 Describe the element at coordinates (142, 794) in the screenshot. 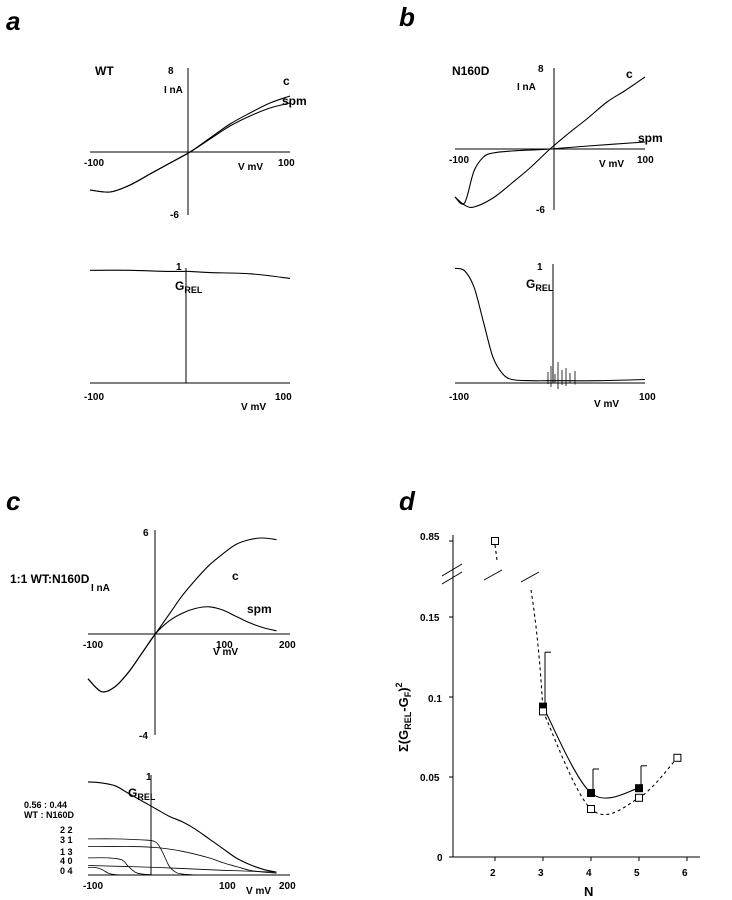

I see `panel-c-g-ylabel: GREL` at that location.